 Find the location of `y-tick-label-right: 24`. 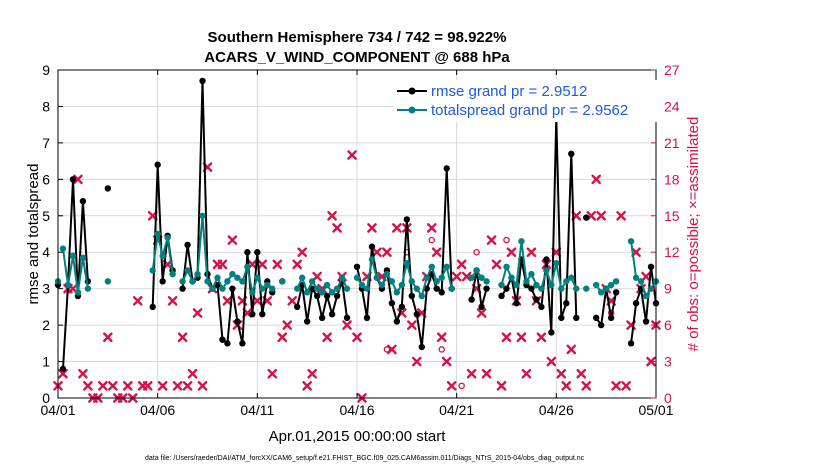

y-tick-label-right: 24 is located at coordinates (672, 106).